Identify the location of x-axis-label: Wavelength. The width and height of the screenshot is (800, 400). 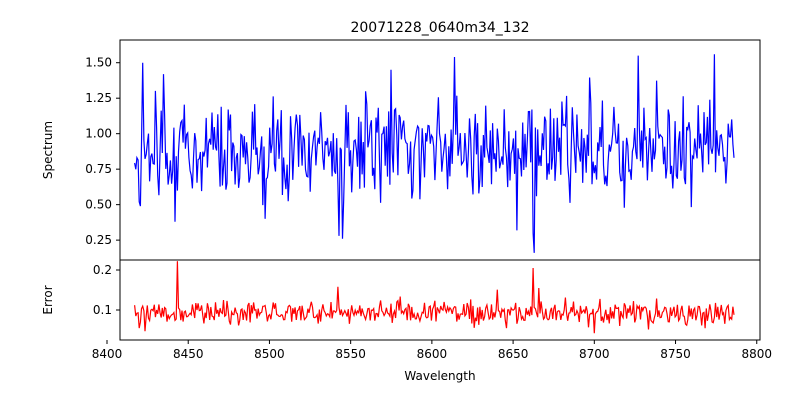
(439, 376).